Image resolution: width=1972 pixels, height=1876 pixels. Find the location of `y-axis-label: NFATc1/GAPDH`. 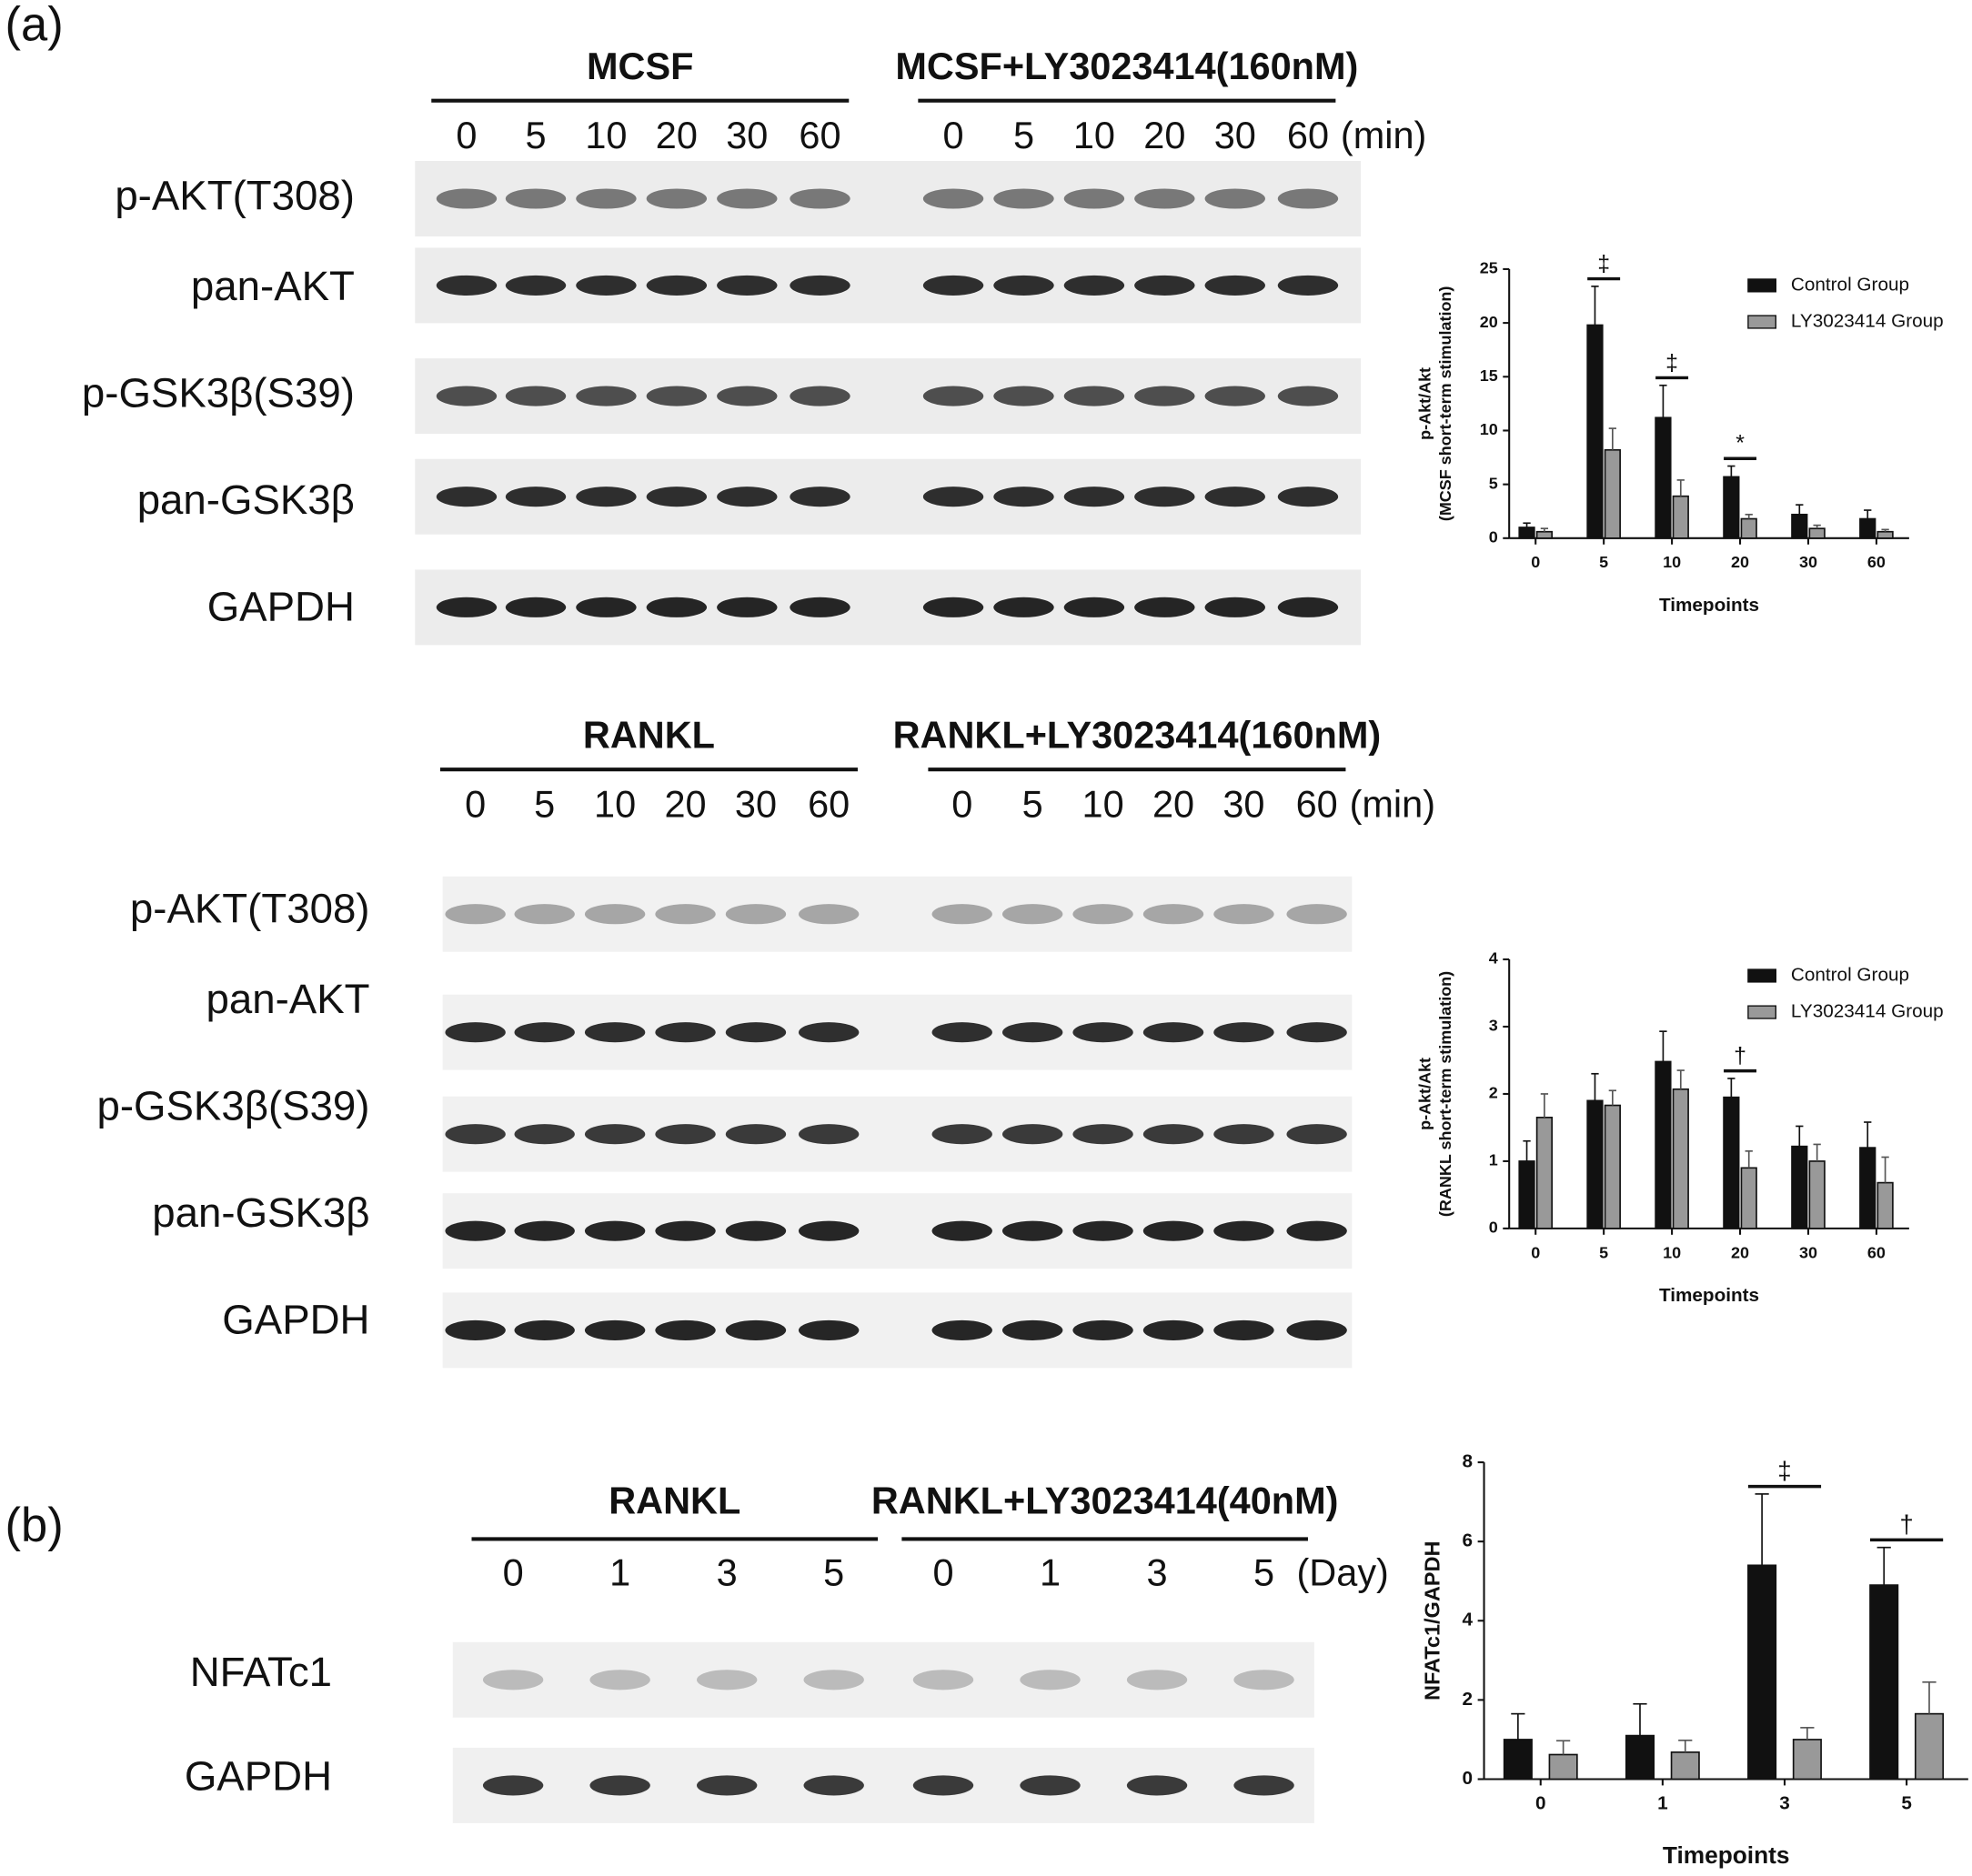

y-axis-label: NFATc1/GAPDH is located at coordinates (1432, 1620).